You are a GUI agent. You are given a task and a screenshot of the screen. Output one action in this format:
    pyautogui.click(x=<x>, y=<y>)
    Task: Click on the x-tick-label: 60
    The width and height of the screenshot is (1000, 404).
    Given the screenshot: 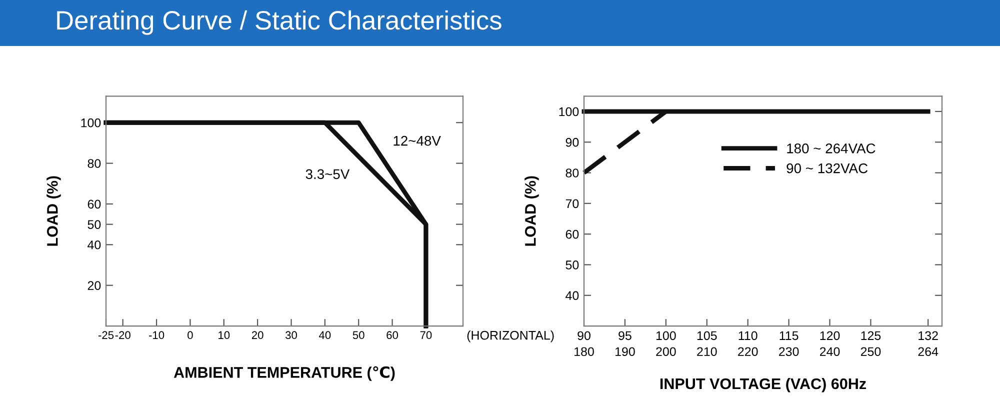 What is the action you would take?
    pyautogui.click(x=392, y=335)
    